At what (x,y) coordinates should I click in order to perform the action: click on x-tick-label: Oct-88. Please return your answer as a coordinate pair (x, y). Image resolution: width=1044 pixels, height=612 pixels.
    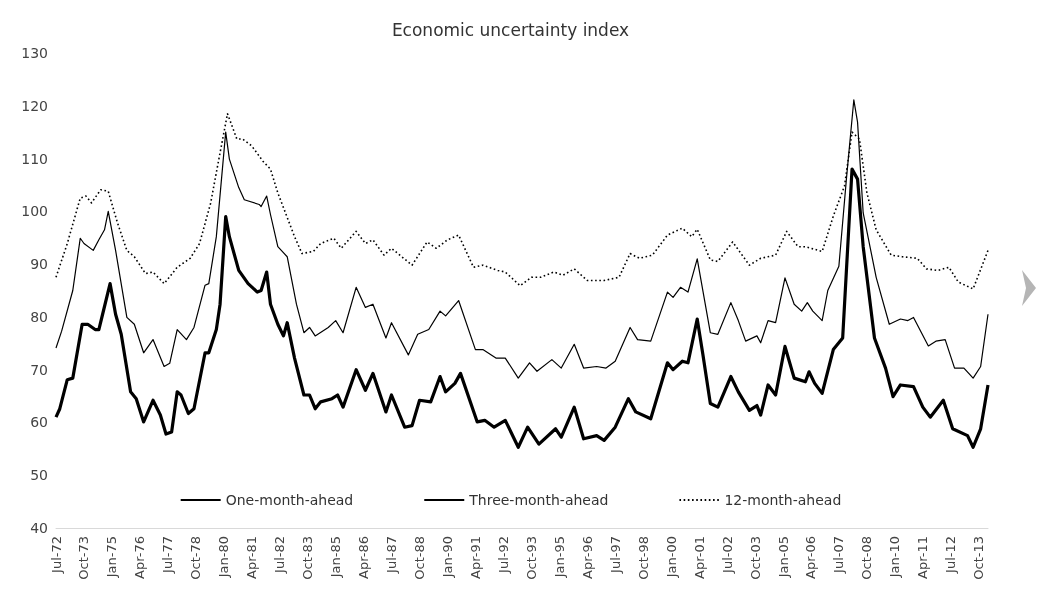
    Looking at the image, I should click on (420, 558).